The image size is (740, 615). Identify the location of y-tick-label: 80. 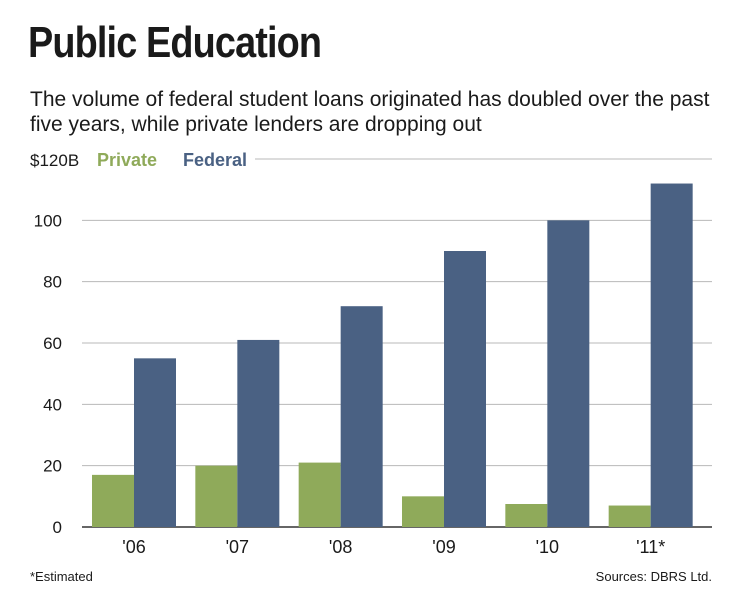
(52, 282).